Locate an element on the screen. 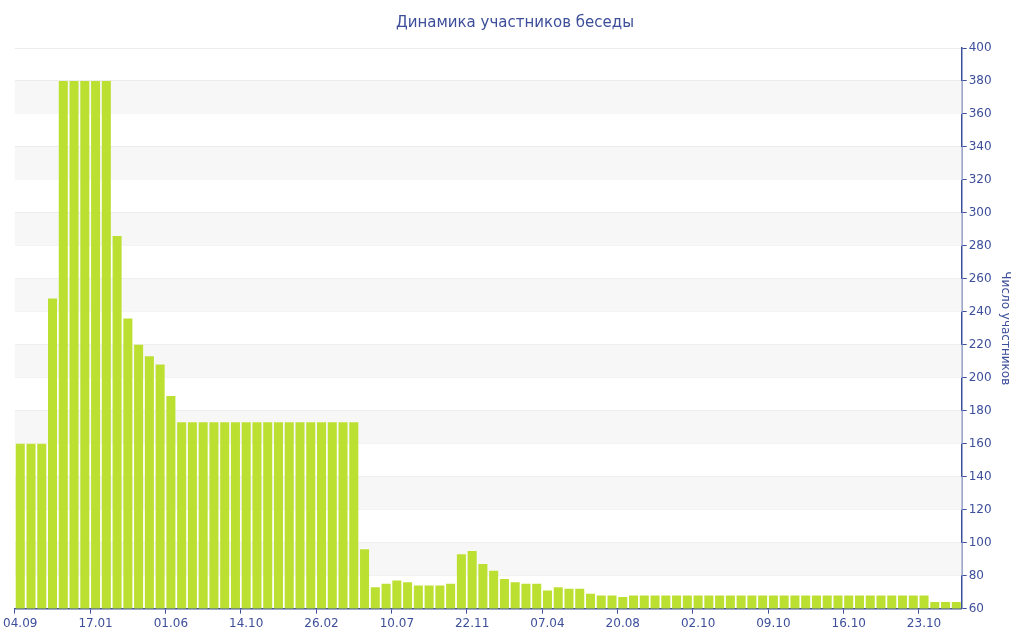 The image size is (1024, 640). x-tick-label: 20.08 is located at coordinates (622, 622).